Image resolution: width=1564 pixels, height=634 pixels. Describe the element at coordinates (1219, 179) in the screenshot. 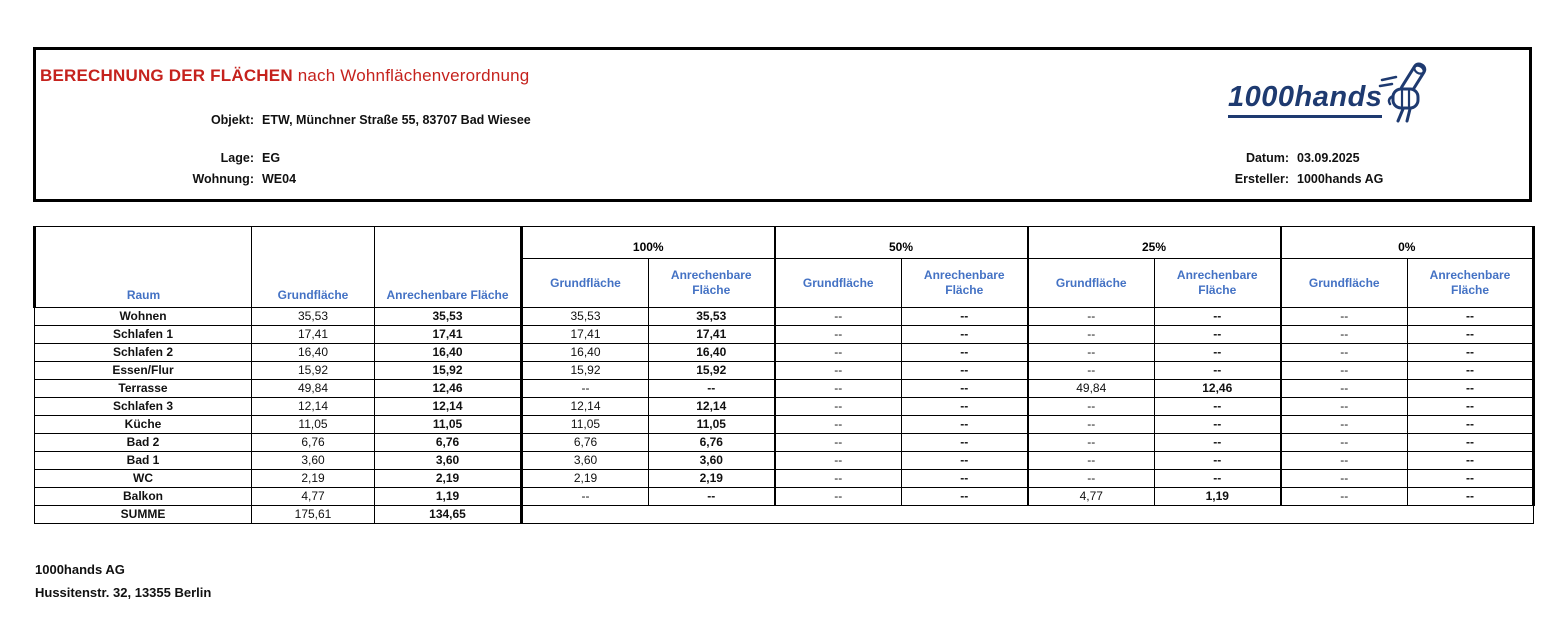

I see `ersteller-row: Ersteller: 1000hands AG` at that location.